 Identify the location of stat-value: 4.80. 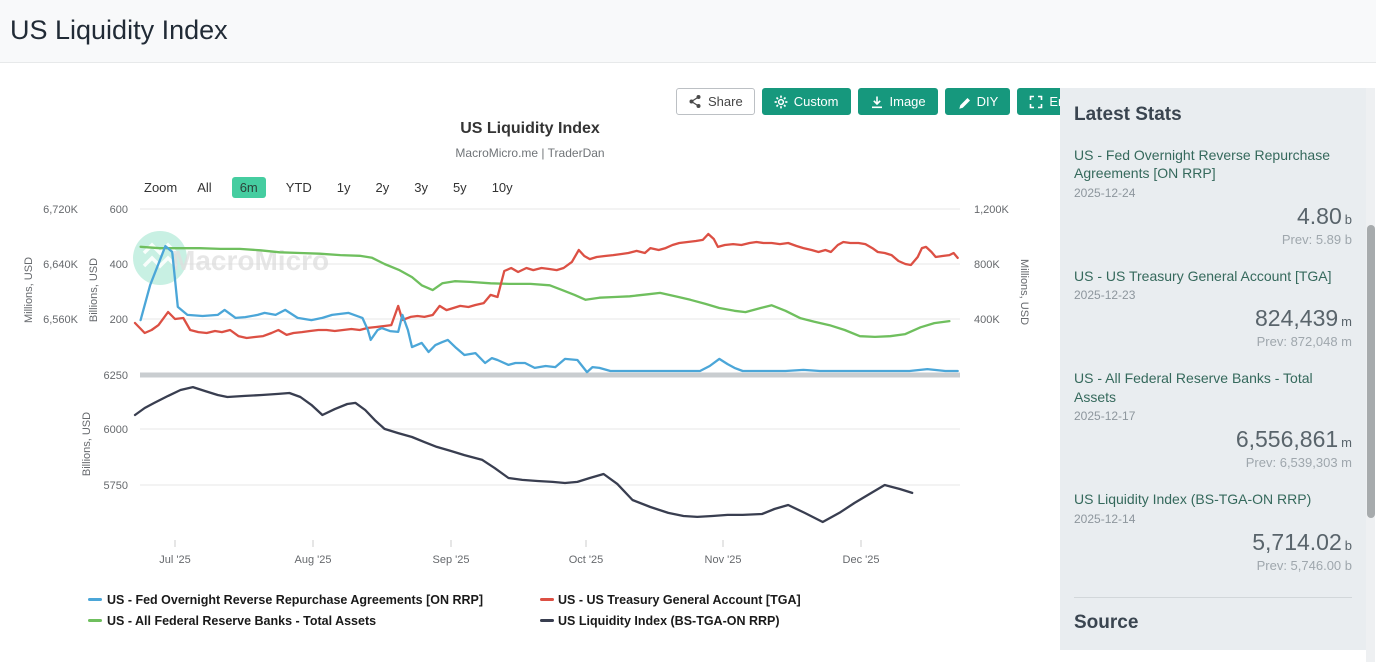
(1319, 215).